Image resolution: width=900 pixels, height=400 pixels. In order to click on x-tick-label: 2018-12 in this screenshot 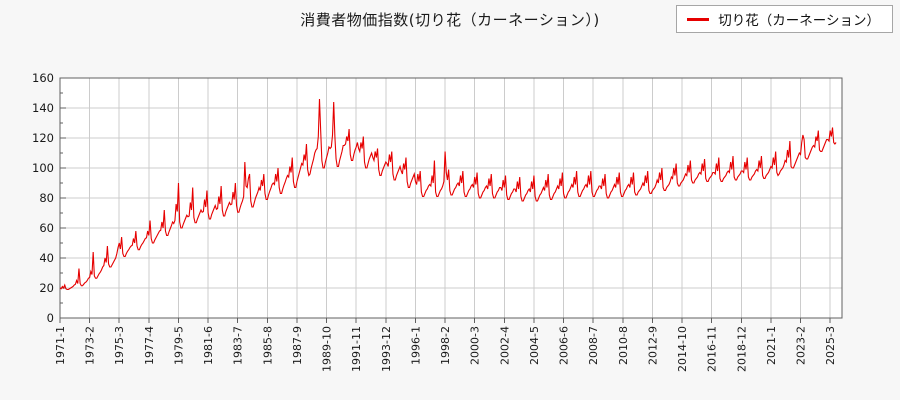, I will do `click(741, 349)`.